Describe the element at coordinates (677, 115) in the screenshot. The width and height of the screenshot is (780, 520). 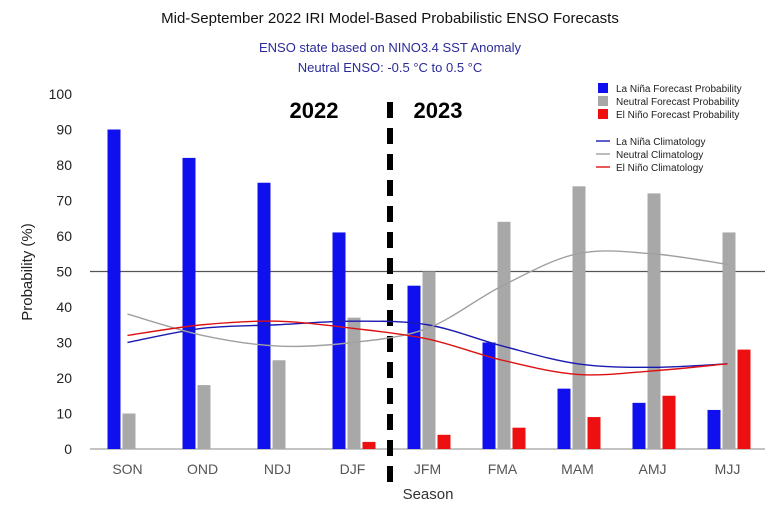
I see `legend-label: El Niño Forecast Probability` at that location.